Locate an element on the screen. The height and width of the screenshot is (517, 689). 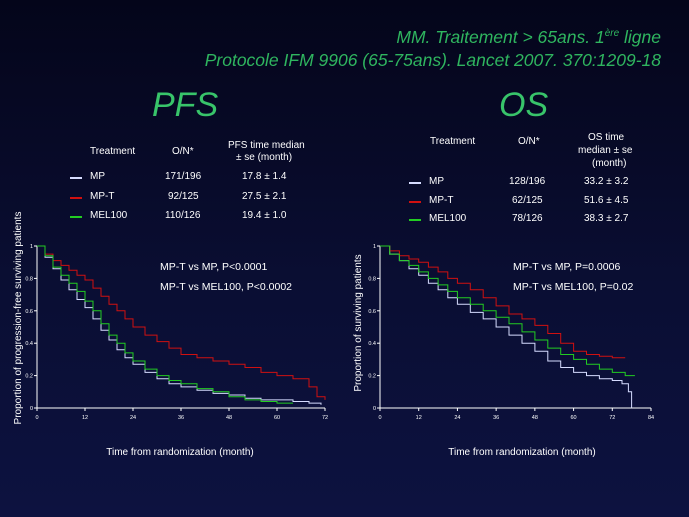
os-row-mel100-on: 78/126 is located at coordinates (527, 218).